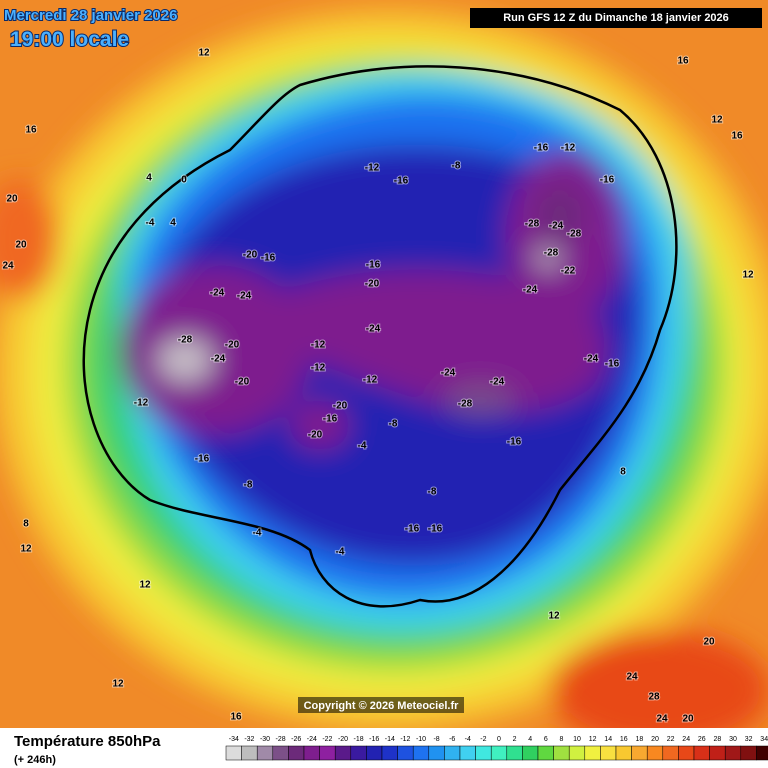  I want to click on scale-label: -10, so click(421, 739).